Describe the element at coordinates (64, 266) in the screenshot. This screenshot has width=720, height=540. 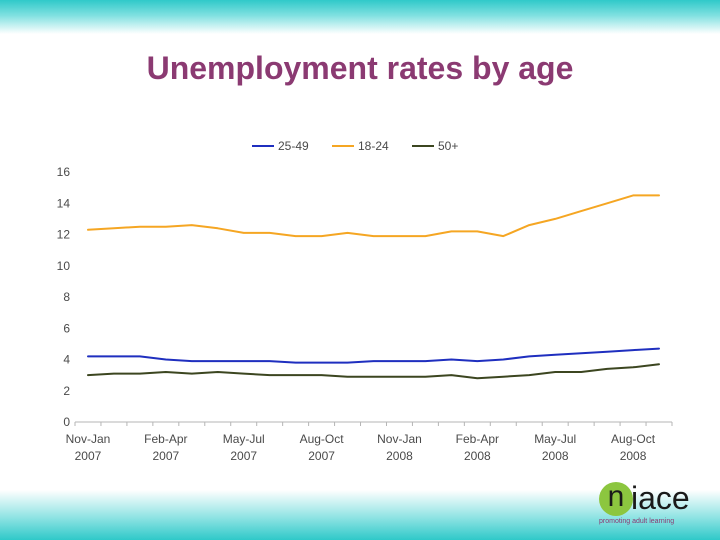
I see `y-tick-label: 10` at that location.